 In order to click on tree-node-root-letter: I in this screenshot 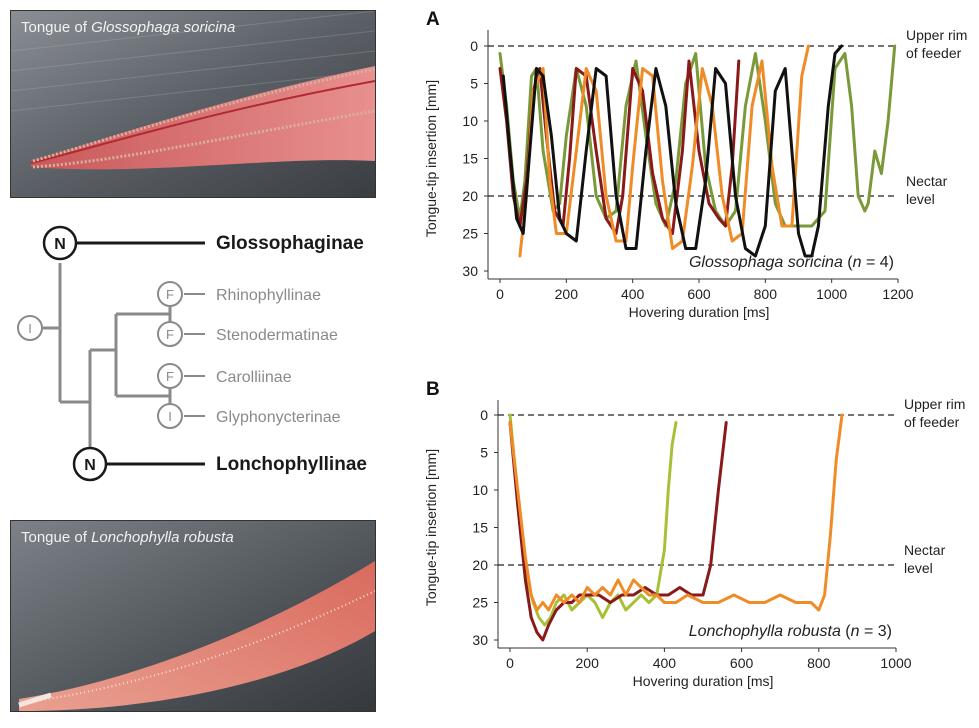, I will do `click(30, 328)`.